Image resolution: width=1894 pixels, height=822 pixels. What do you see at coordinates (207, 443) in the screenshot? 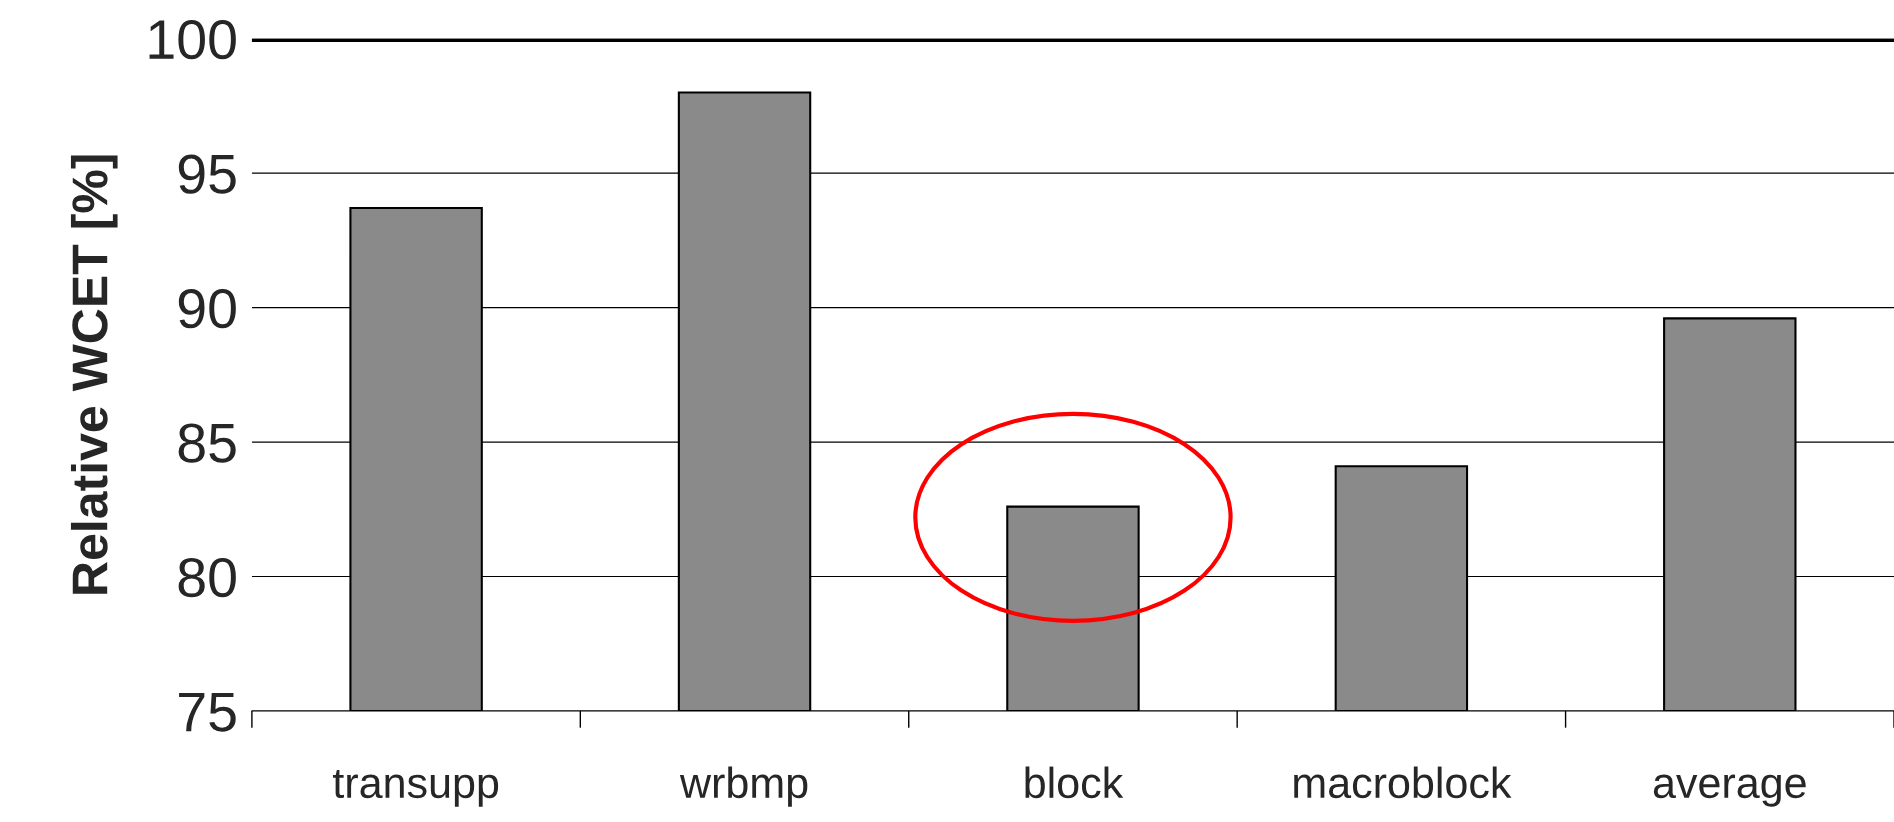
I see `y-tick-label: 85` at bounding box center [207, 443].